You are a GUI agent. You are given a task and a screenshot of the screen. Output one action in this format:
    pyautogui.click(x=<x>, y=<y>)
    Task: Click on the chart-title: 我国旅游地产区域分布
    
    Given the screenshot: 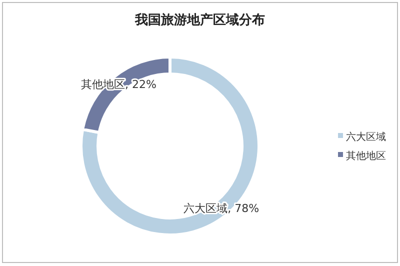 What is the action you would take?
    pyautogui.click(x=199, y=20)
    